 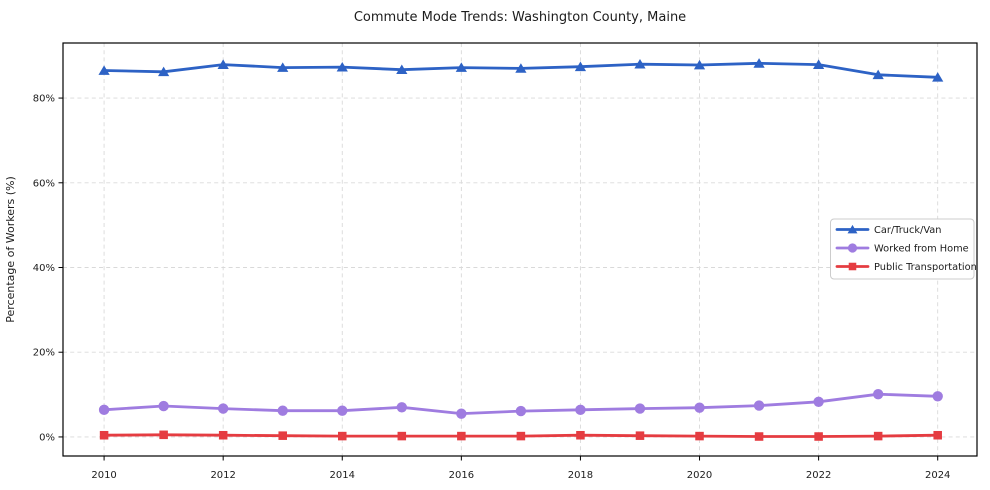 What do you see at coordinates (103, 475) in the screenshot?
I see `x-tick-label: 2010` at bounding box center [103, 475].